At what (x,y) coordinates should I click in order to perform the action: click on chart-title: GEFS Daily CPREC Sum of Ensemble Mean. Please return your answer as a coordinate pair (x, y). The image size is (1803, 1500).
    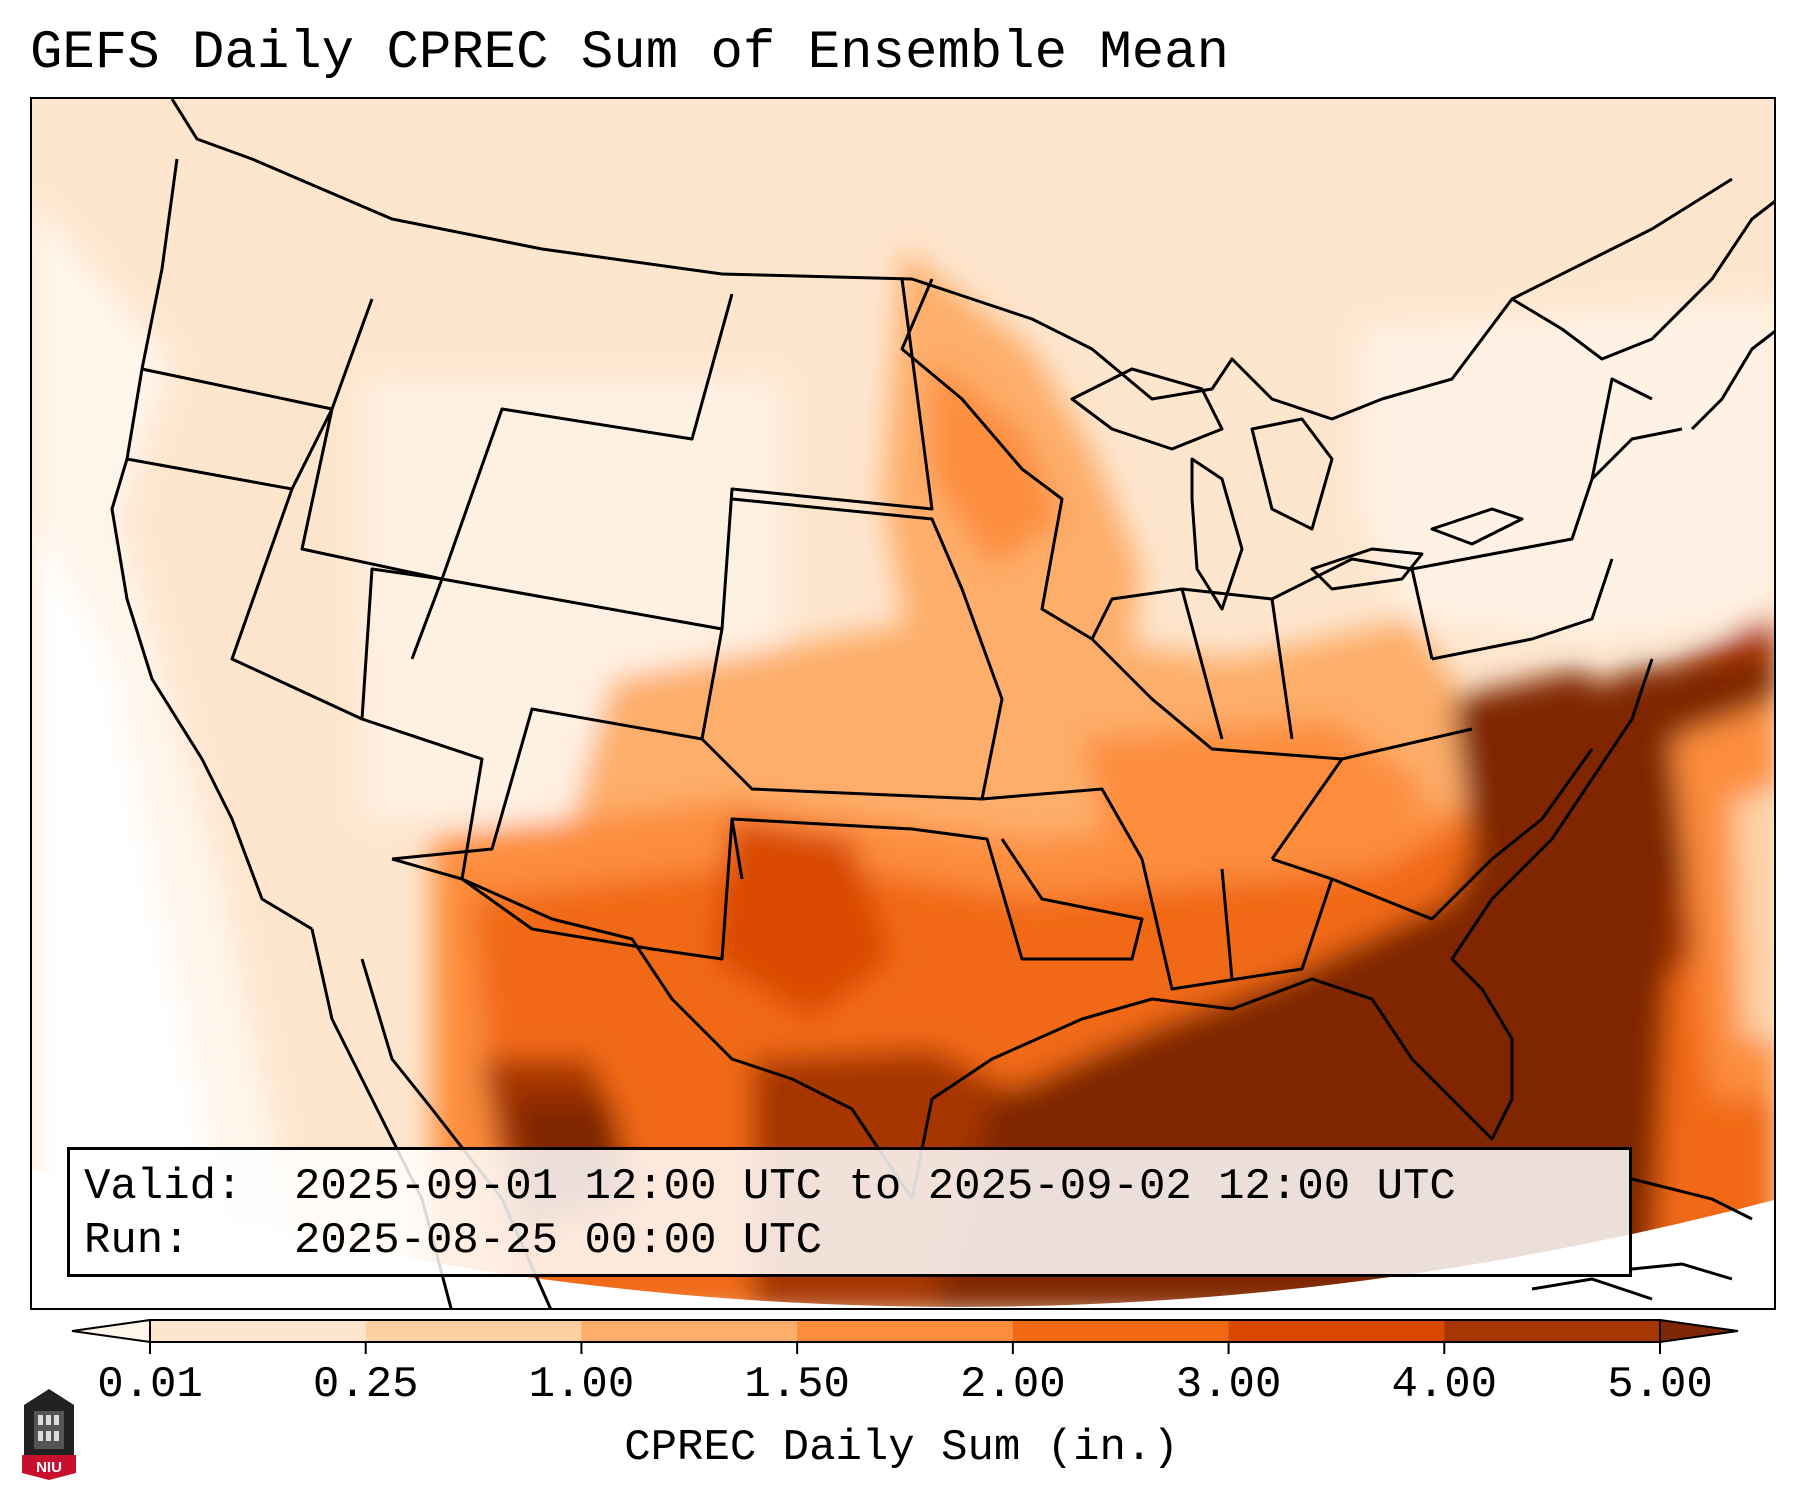
    Looking at the image, I should click on (629, 53).